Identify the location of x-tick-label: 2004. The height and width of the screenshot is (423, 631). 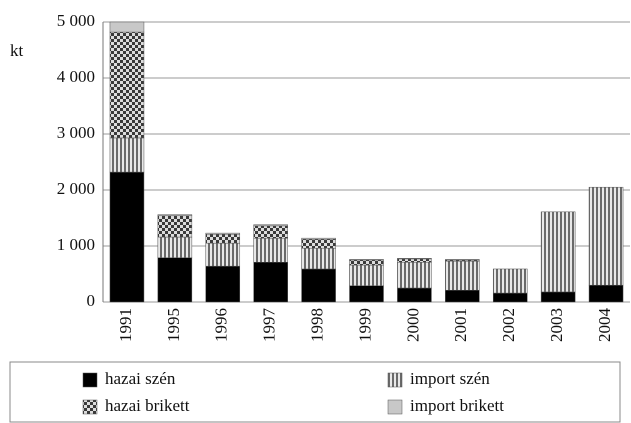
(604, 325).